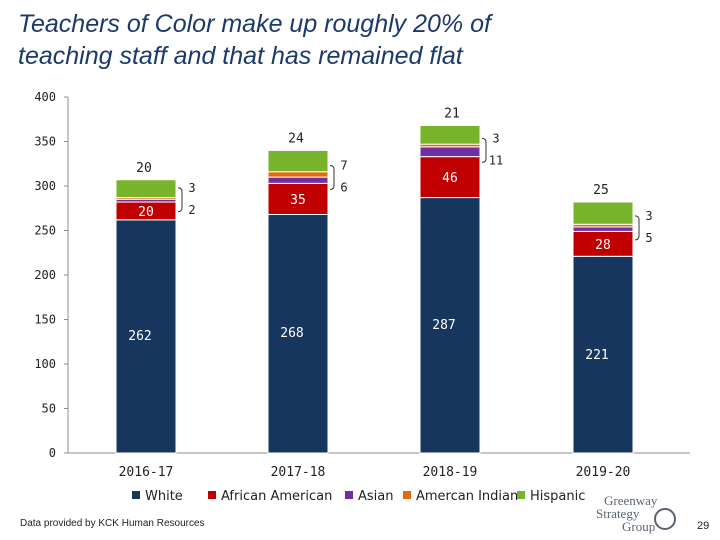  What do you see at coordinates (349, 495) in the screenshot?
I see `legend-swatch-asian` at bounding box center [349, 495].